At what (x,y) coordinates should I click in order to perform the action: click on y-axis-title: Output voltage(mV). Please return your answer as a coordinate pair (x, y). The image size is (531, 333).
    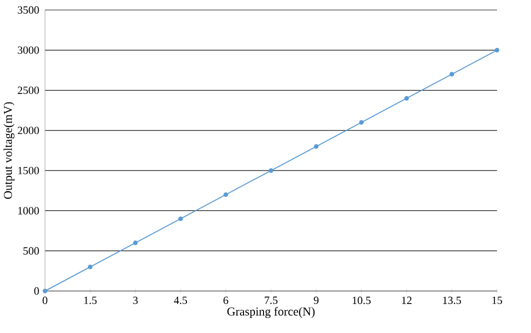
    Looking at the image, I should click on (9, 150).